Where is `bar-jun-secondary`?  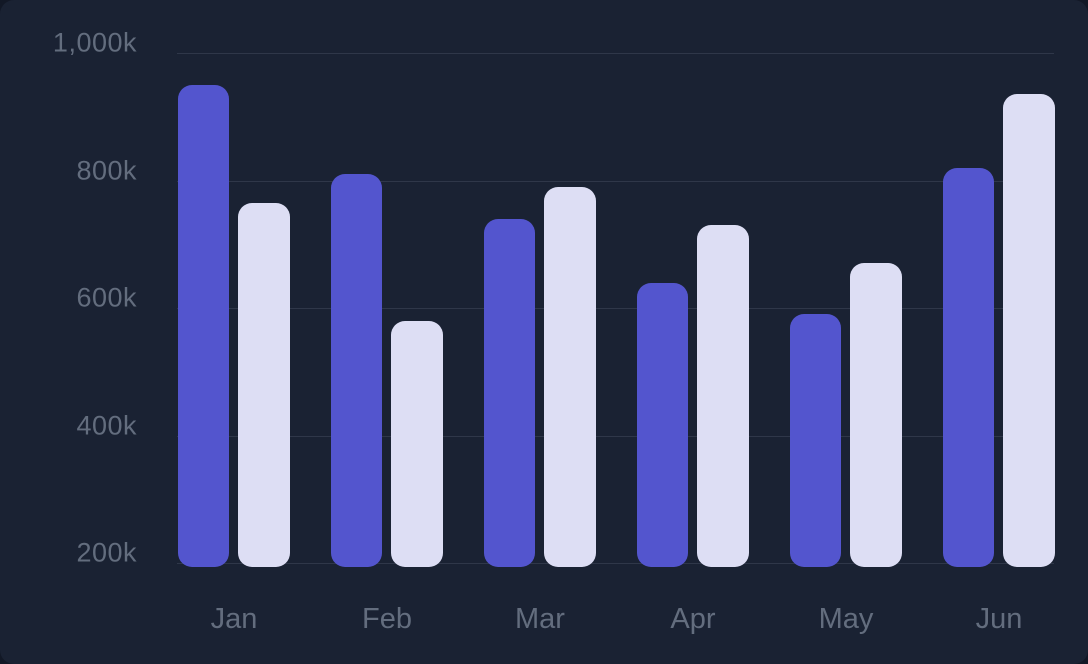 bar-jun-secondary is located at coordinates (1029, 330).